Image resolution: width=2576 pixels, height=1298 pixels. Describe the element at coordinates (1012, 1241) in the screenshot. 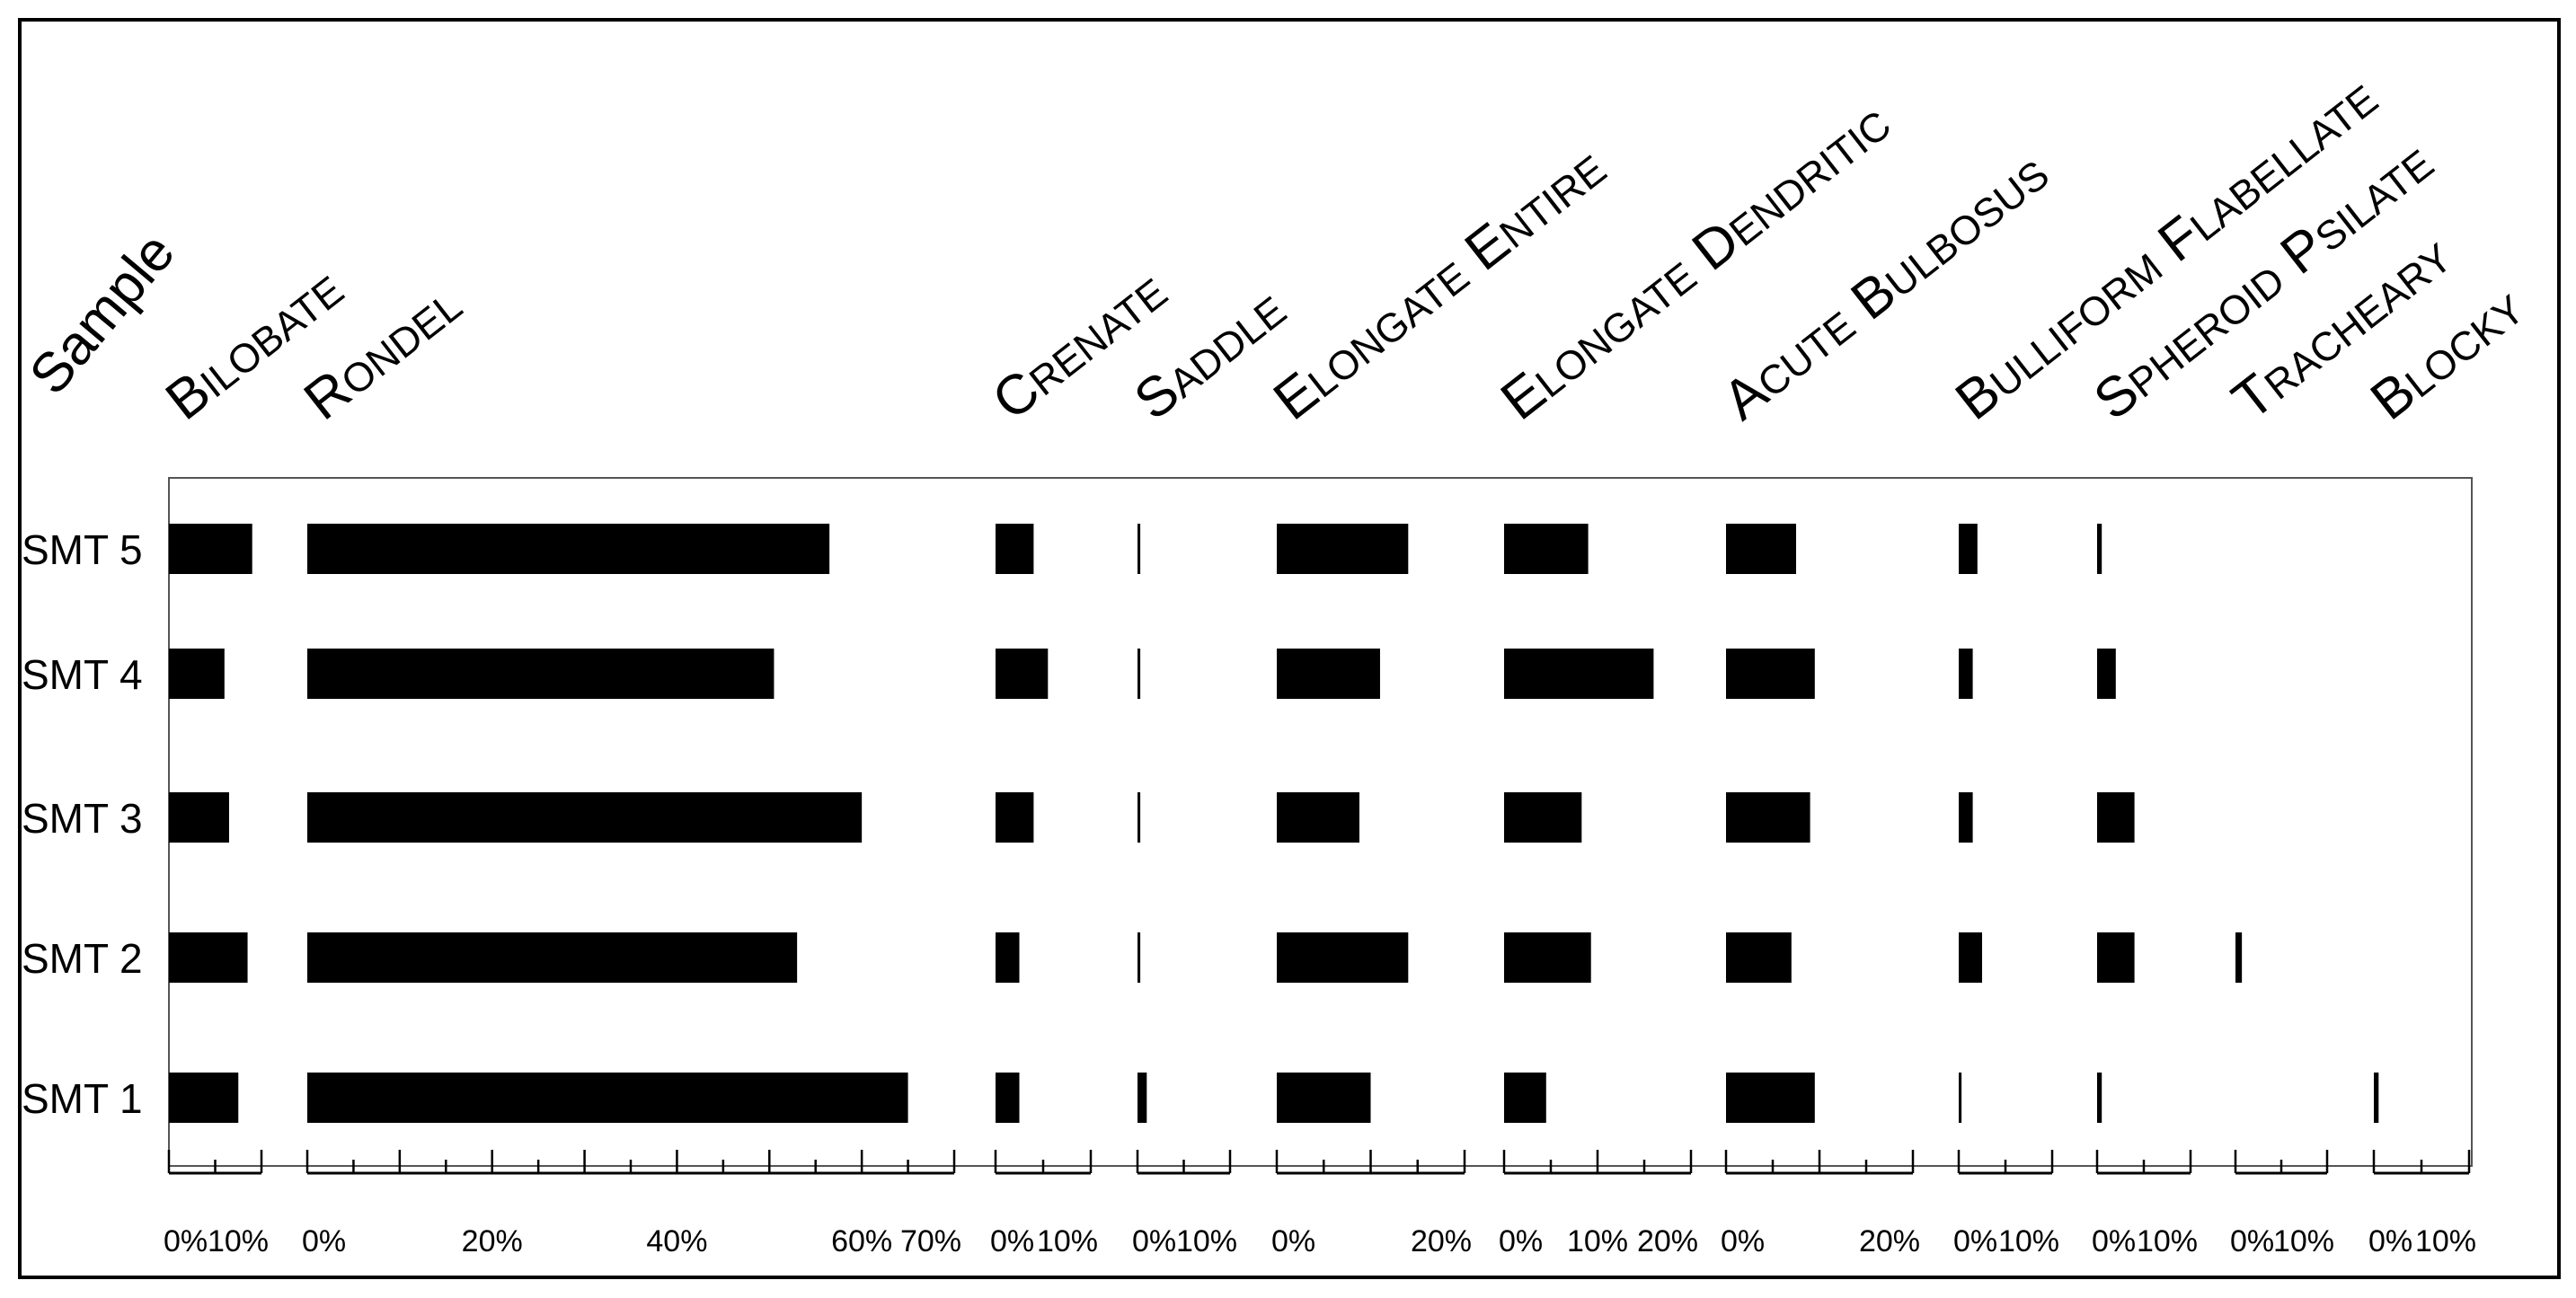

I see `tick-label-crenate-0: 0%` at that location.